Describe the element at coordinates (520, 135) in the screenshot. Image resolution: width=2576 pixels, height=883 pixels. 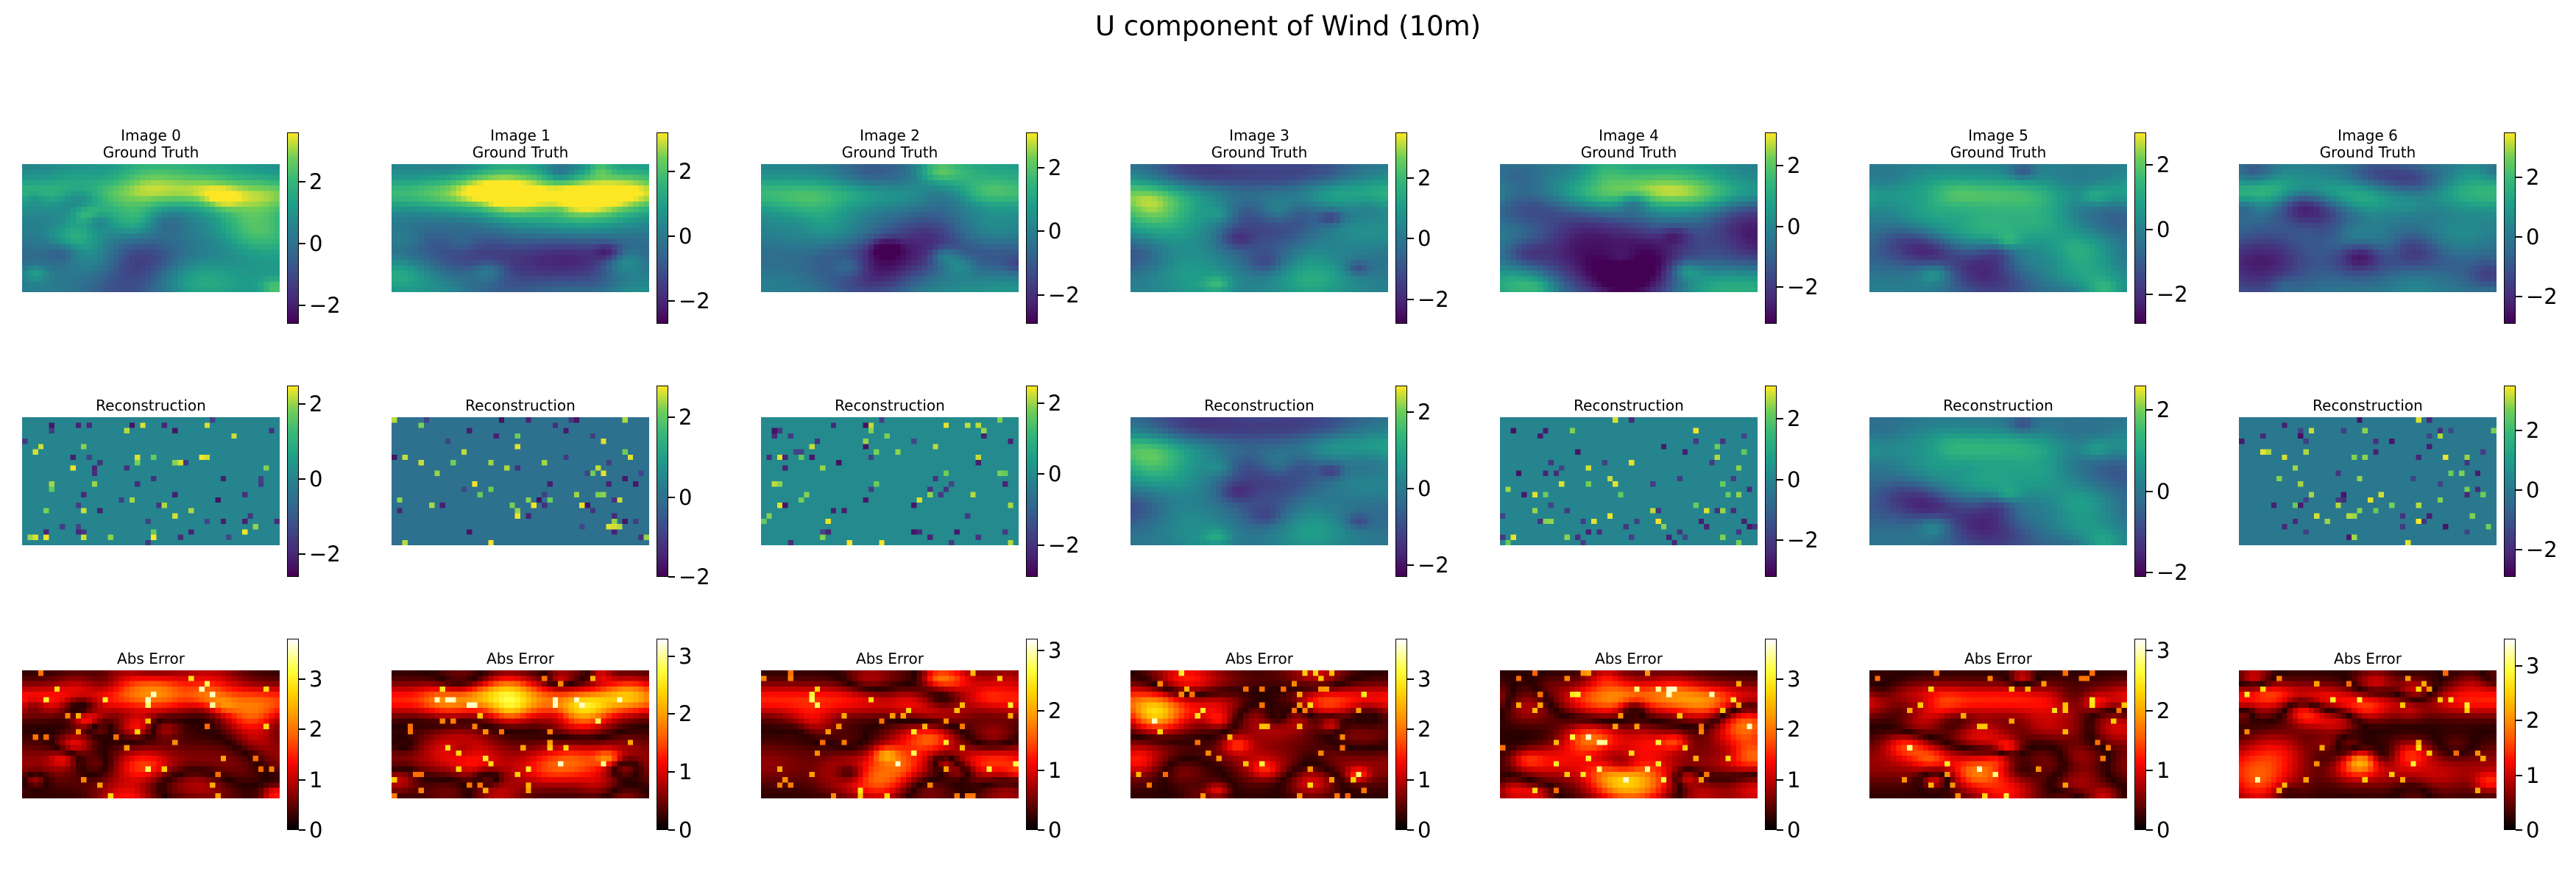
I see `panel-title-line: Image 1` at that location.